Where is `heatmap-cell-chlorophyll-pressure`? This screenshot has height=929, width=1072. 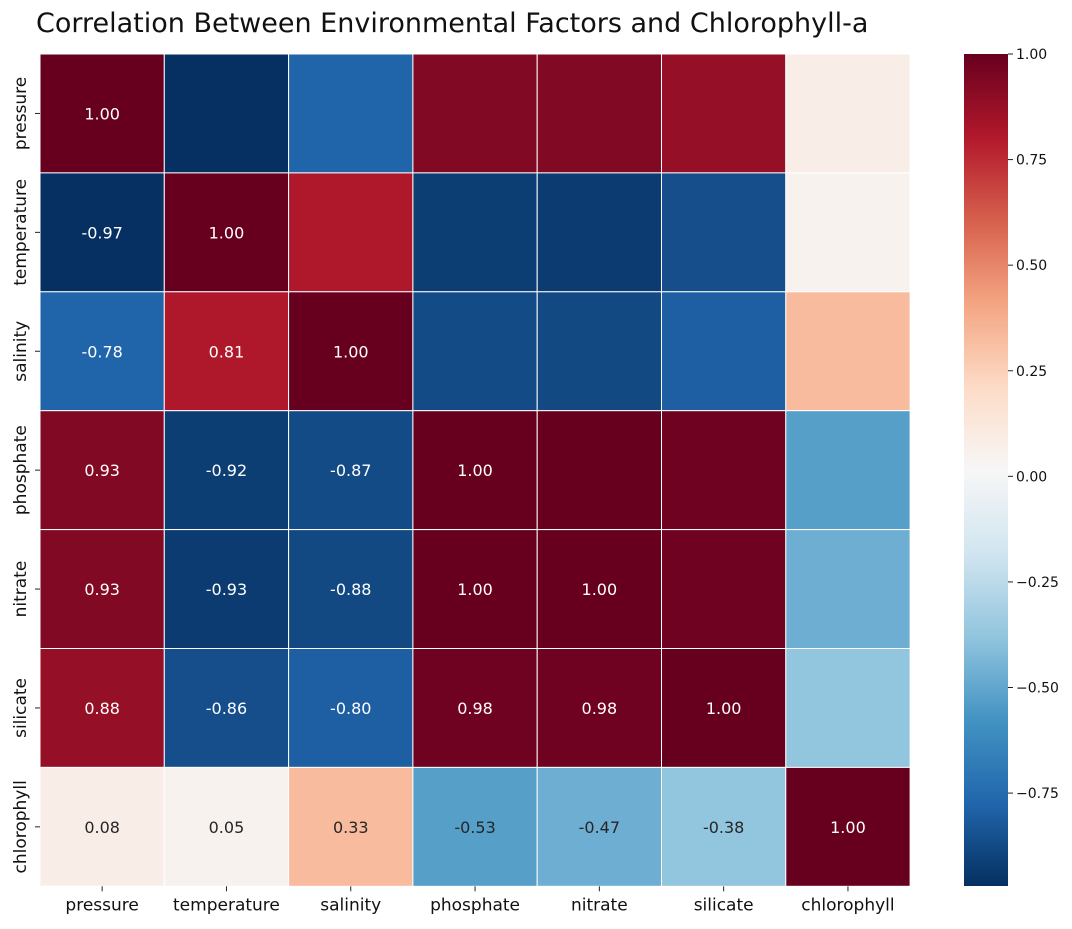
heatmap-cell-chlorophyll-pressure is located at coordinates (102, 826).